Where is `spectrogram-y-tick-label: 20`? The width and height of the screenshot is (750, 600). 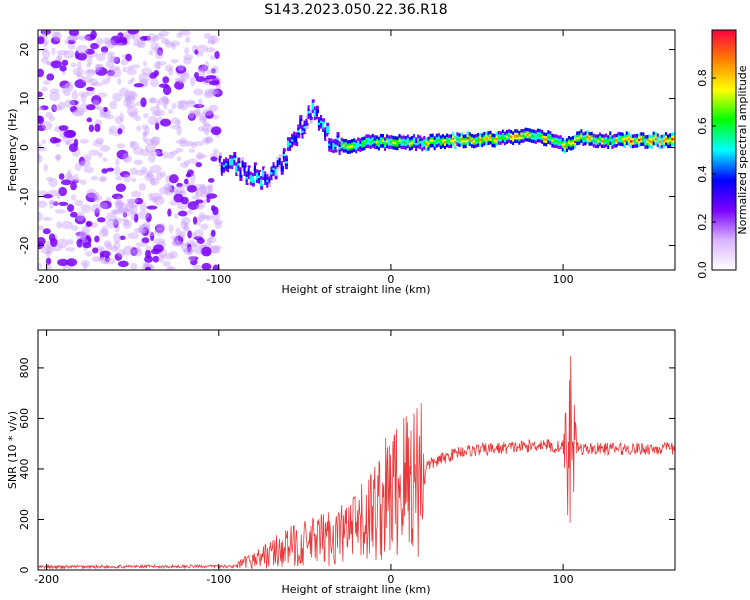
spectrogram-y-tick-label: 20 is located at coordinates (24, 50).